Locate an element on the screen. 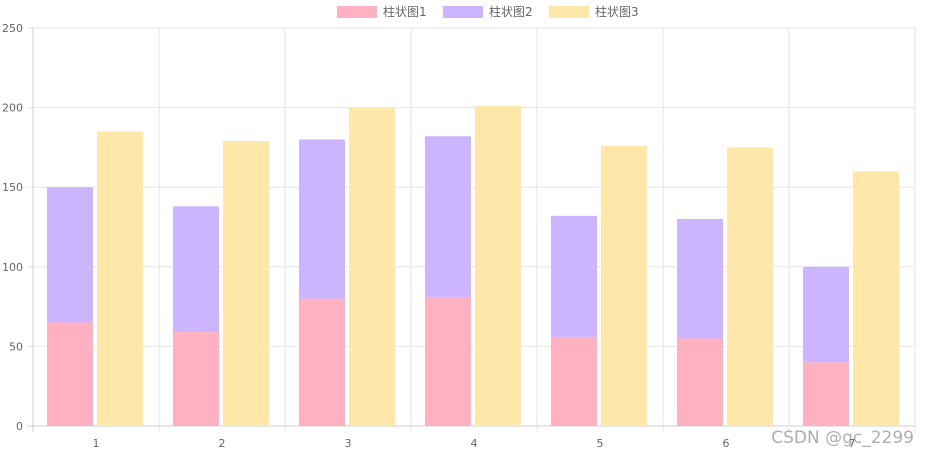 The height and width of the screenshot is (456, 928). x-tick-label: 4 is located at coordinates (474, 443).